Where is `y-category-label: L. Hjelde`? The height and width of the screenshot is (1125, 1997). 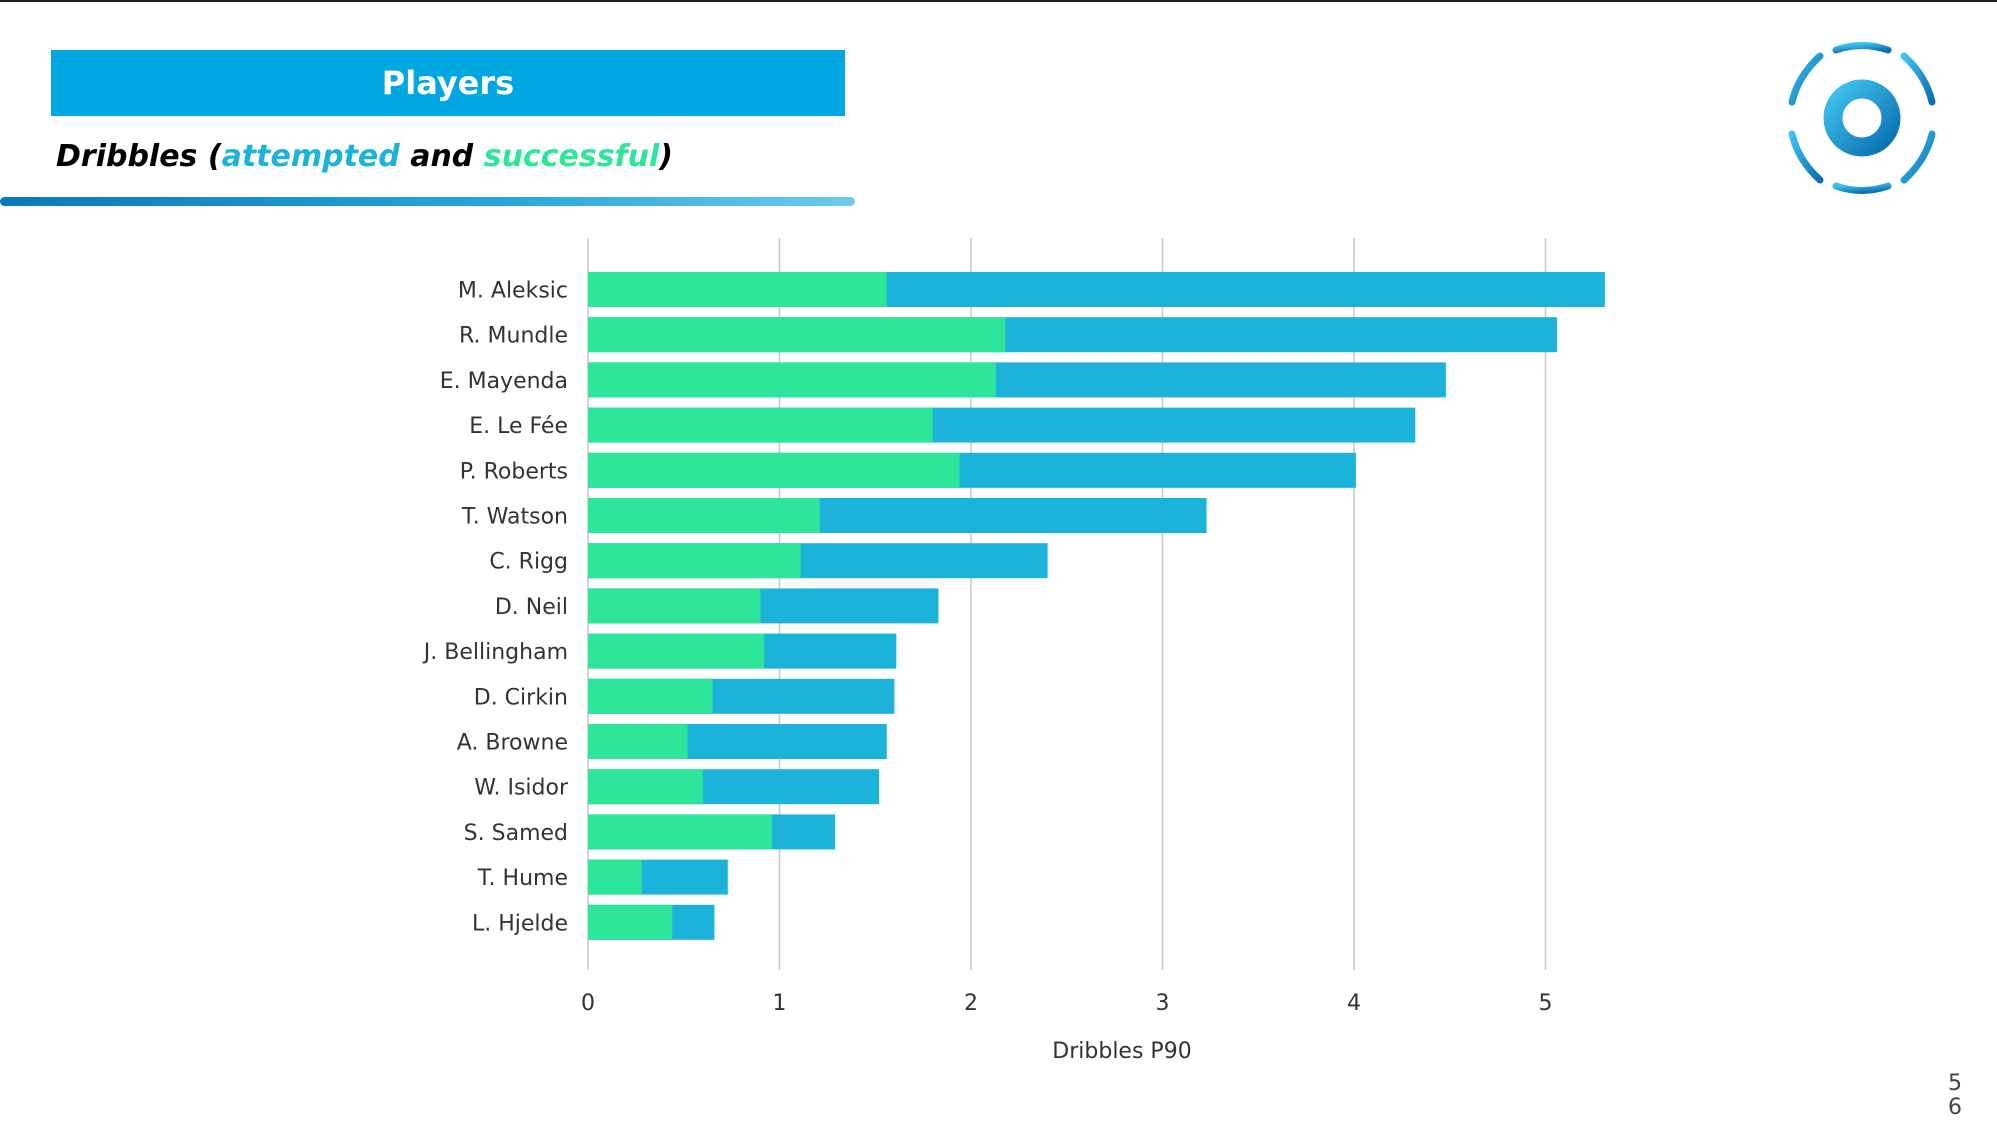
y-category-label: L. Hjelde is located at coordinates (520, 923).